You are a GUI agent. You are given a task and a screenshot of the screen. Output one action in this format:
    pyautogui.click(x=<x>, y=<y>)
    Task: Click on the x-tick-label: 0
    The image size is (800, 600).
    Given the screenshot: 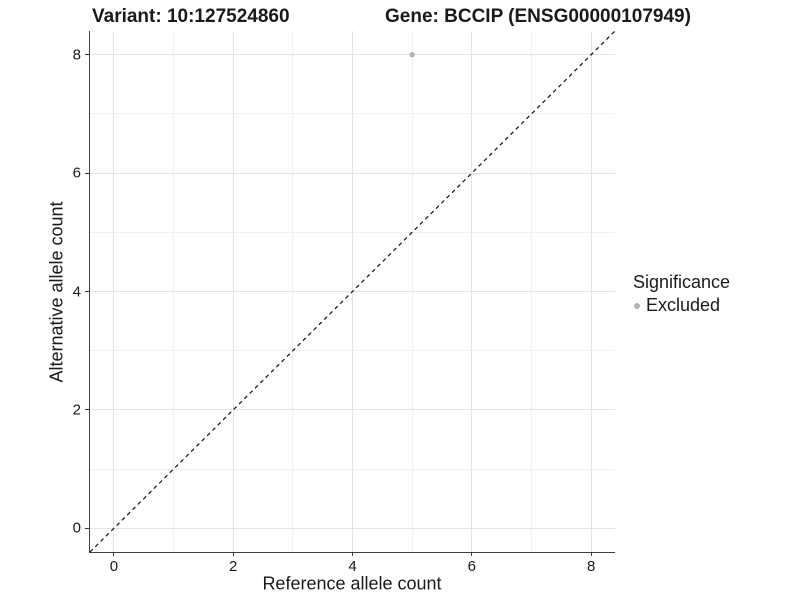 What is the action you would take?
    pyautogui.click(x=114, y=566)
    